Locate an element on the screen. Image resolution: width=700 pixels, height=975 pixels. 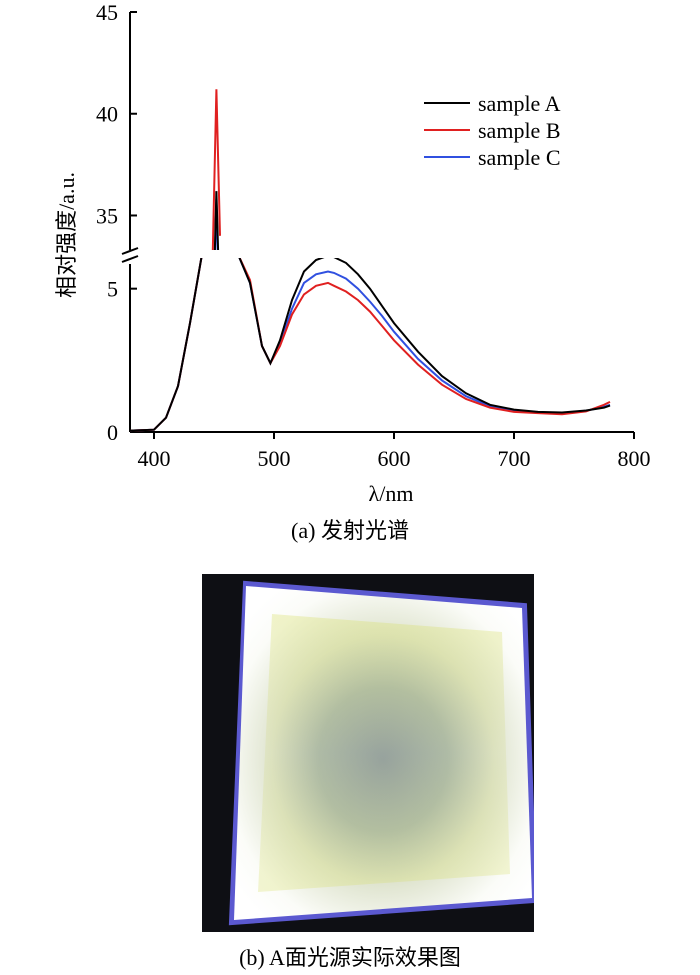
y-tick-label: 45 is located at coordinates (107, 12).